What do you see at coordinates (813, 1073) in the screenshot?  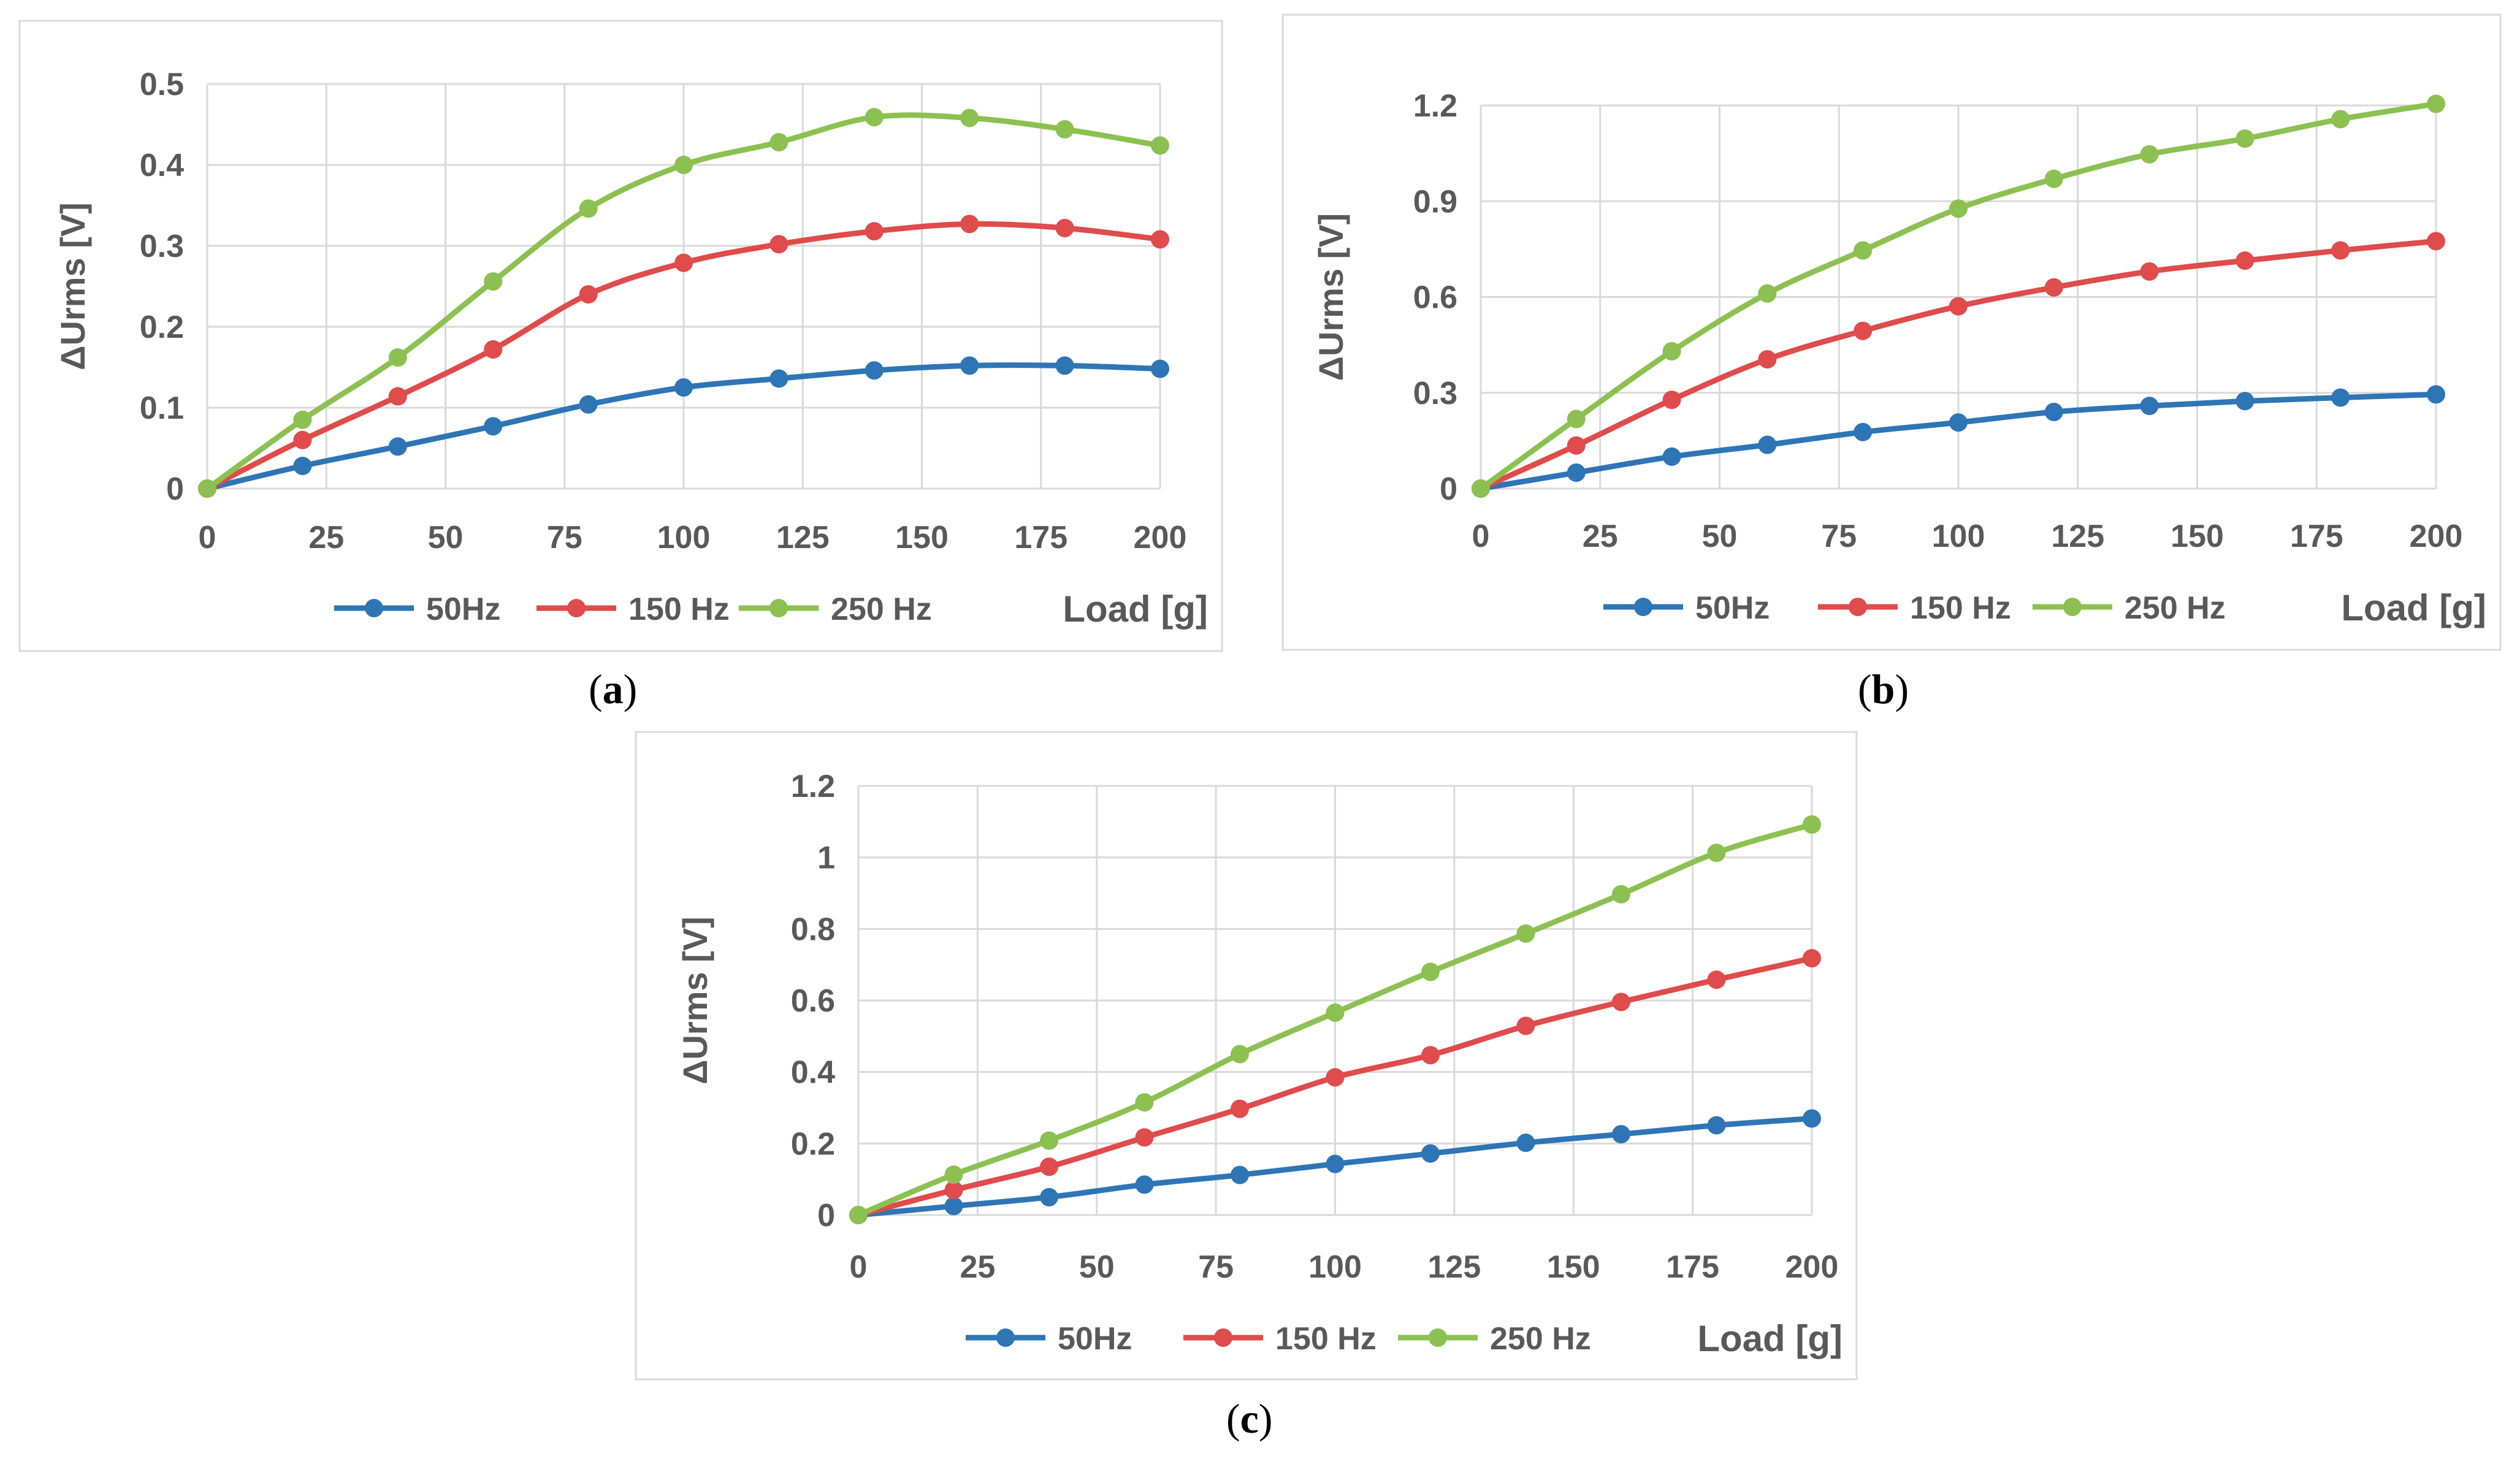 I see `y-tick-label: 0.4` at bounding box center [813, 1073].